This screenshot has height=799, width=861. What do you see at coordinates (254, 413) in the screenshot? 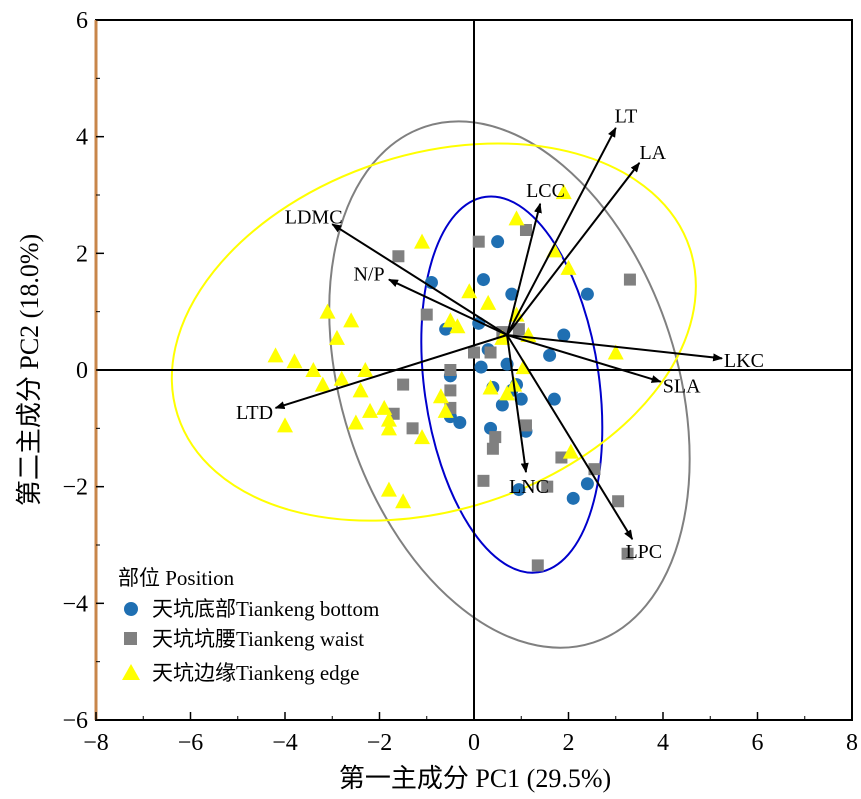
I see `loading-label-ltd: LTD` at bounding box center [254, 413].